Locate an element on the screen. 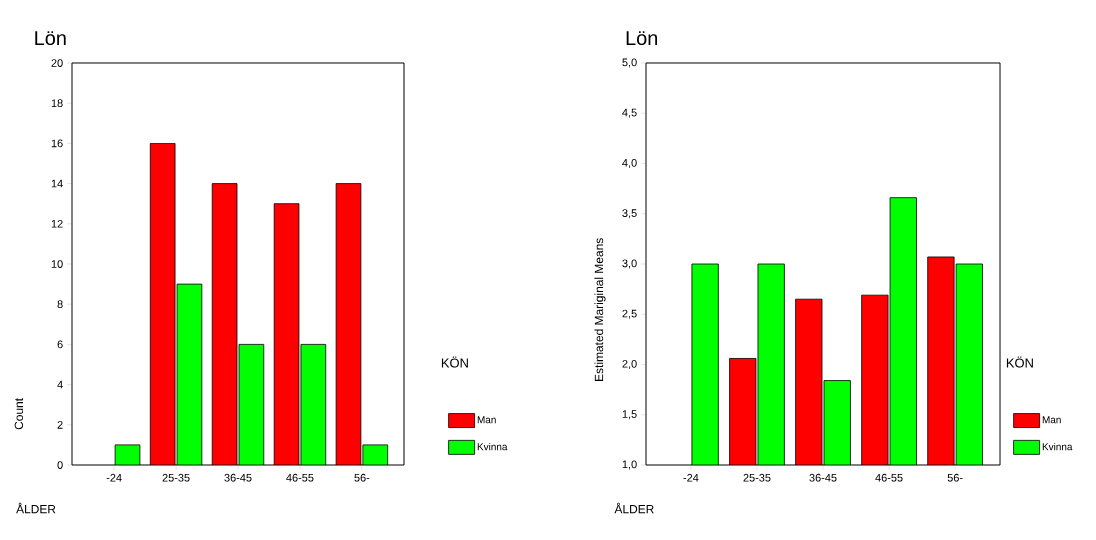 The height and width of the screenshot is (540, 1096). y-tick-label: 1,5 is located at coordinates (629, 415).